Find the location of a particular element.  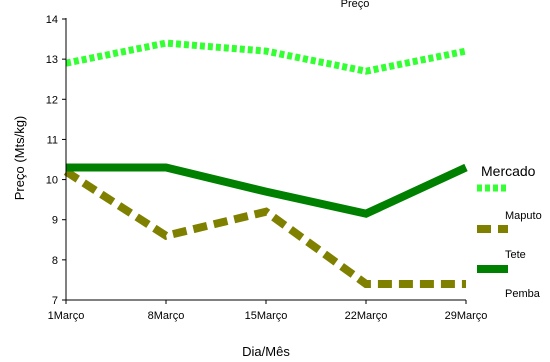

legend: Mercado Maputo Tete Pemba is located at coordinates (509, 231).